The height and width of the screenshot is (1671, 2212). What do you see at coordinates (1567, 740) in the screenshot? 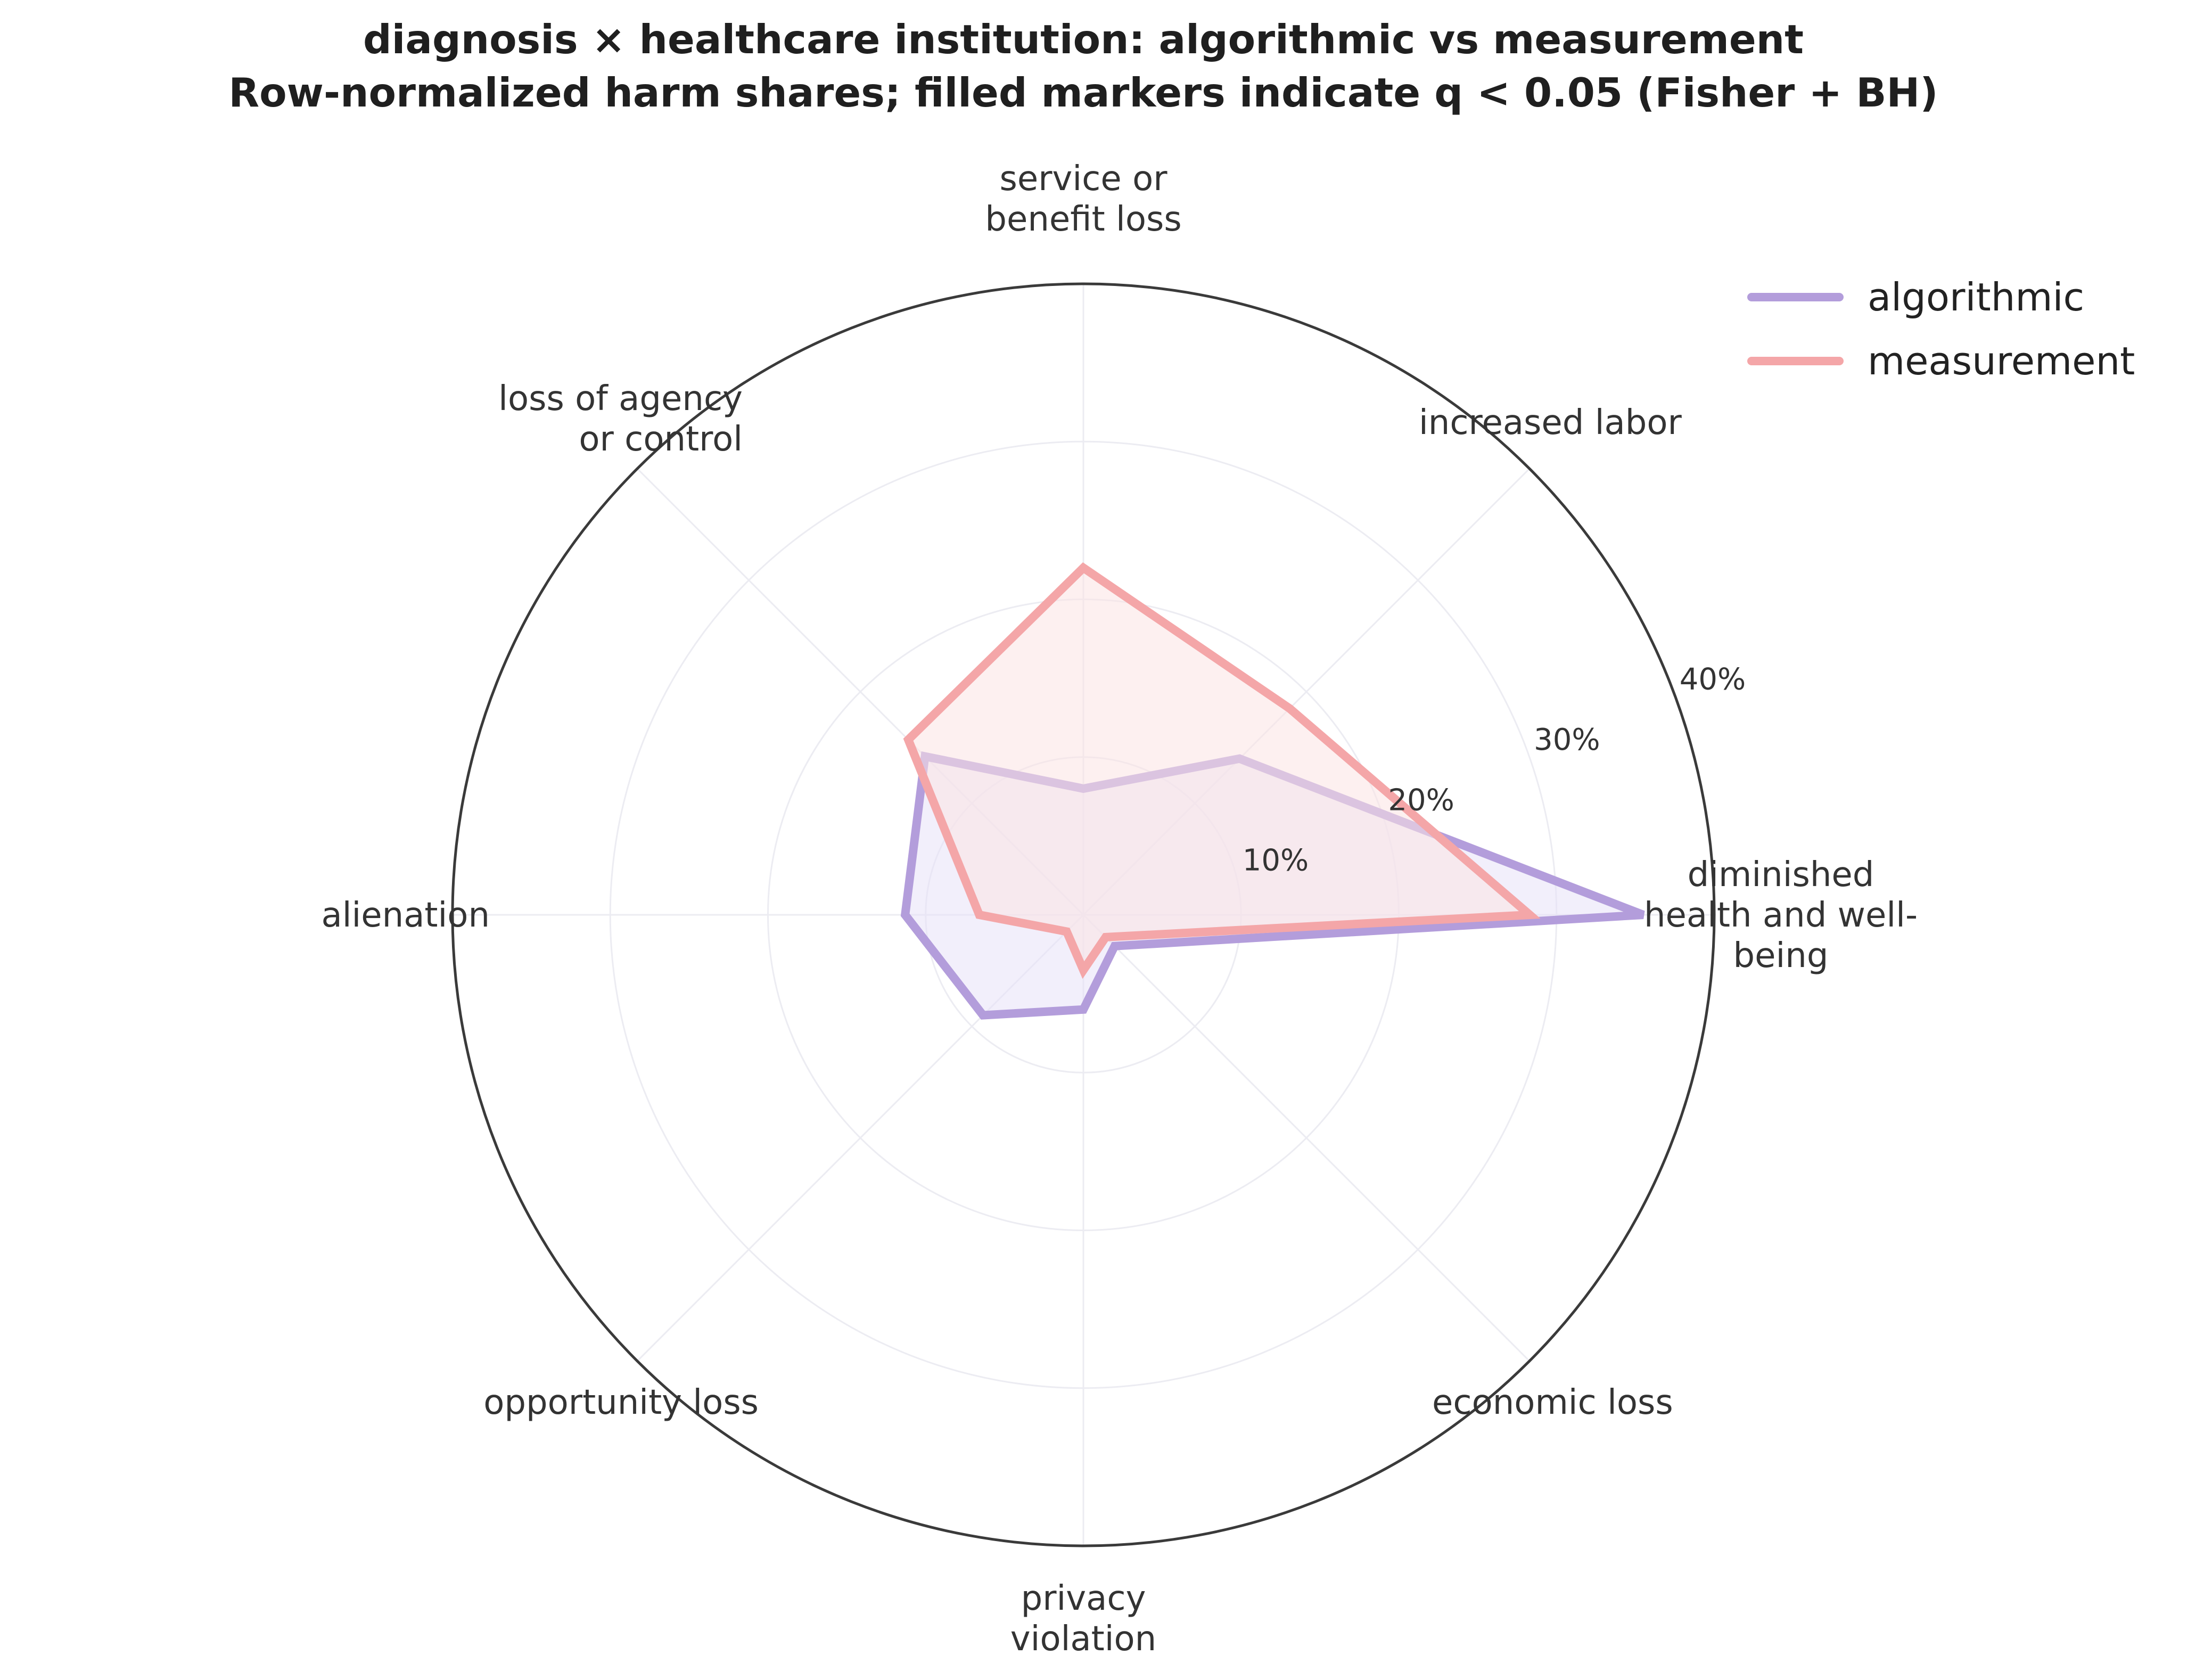
I see `r-tick-label-30: 30%` at bounding box center [1567, 740].